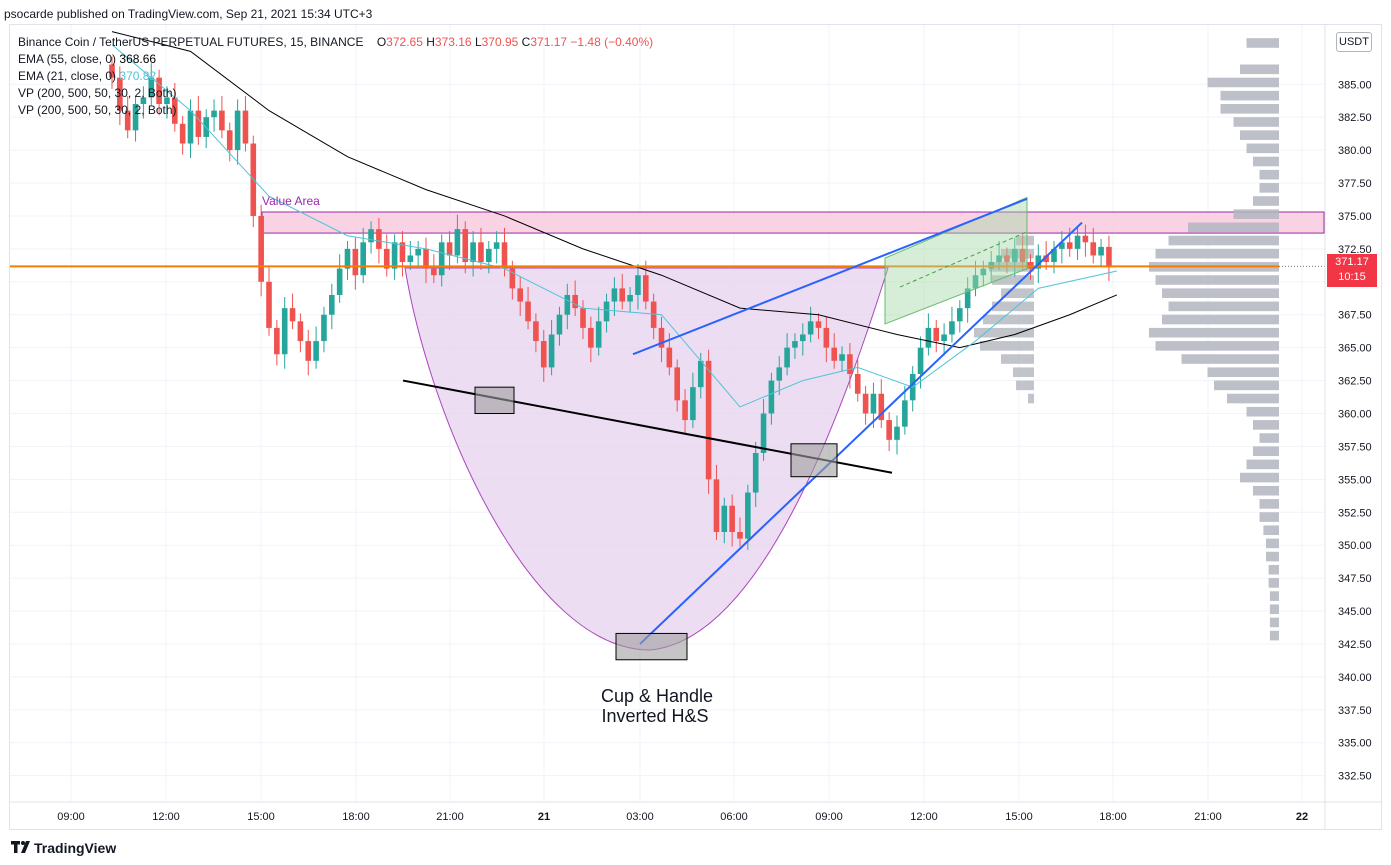 The image size is (1391, 865). What do you see at coordinates (1355, 415) in the screenshot?
I see `y-tick-label: 360.00` at bounding box center [1355, 415].